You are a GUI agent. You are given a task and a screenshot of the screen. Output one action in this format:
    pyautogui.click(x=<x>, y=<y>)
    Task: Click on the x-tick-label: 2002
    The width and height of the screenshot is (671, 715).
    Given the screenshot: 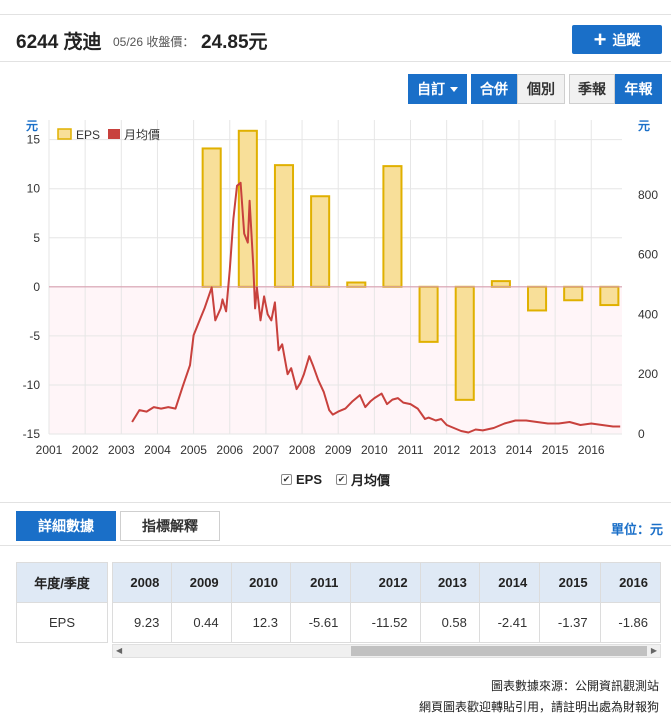 What is the action you would take?
    pyautogui.click(x=85, y=450)
    